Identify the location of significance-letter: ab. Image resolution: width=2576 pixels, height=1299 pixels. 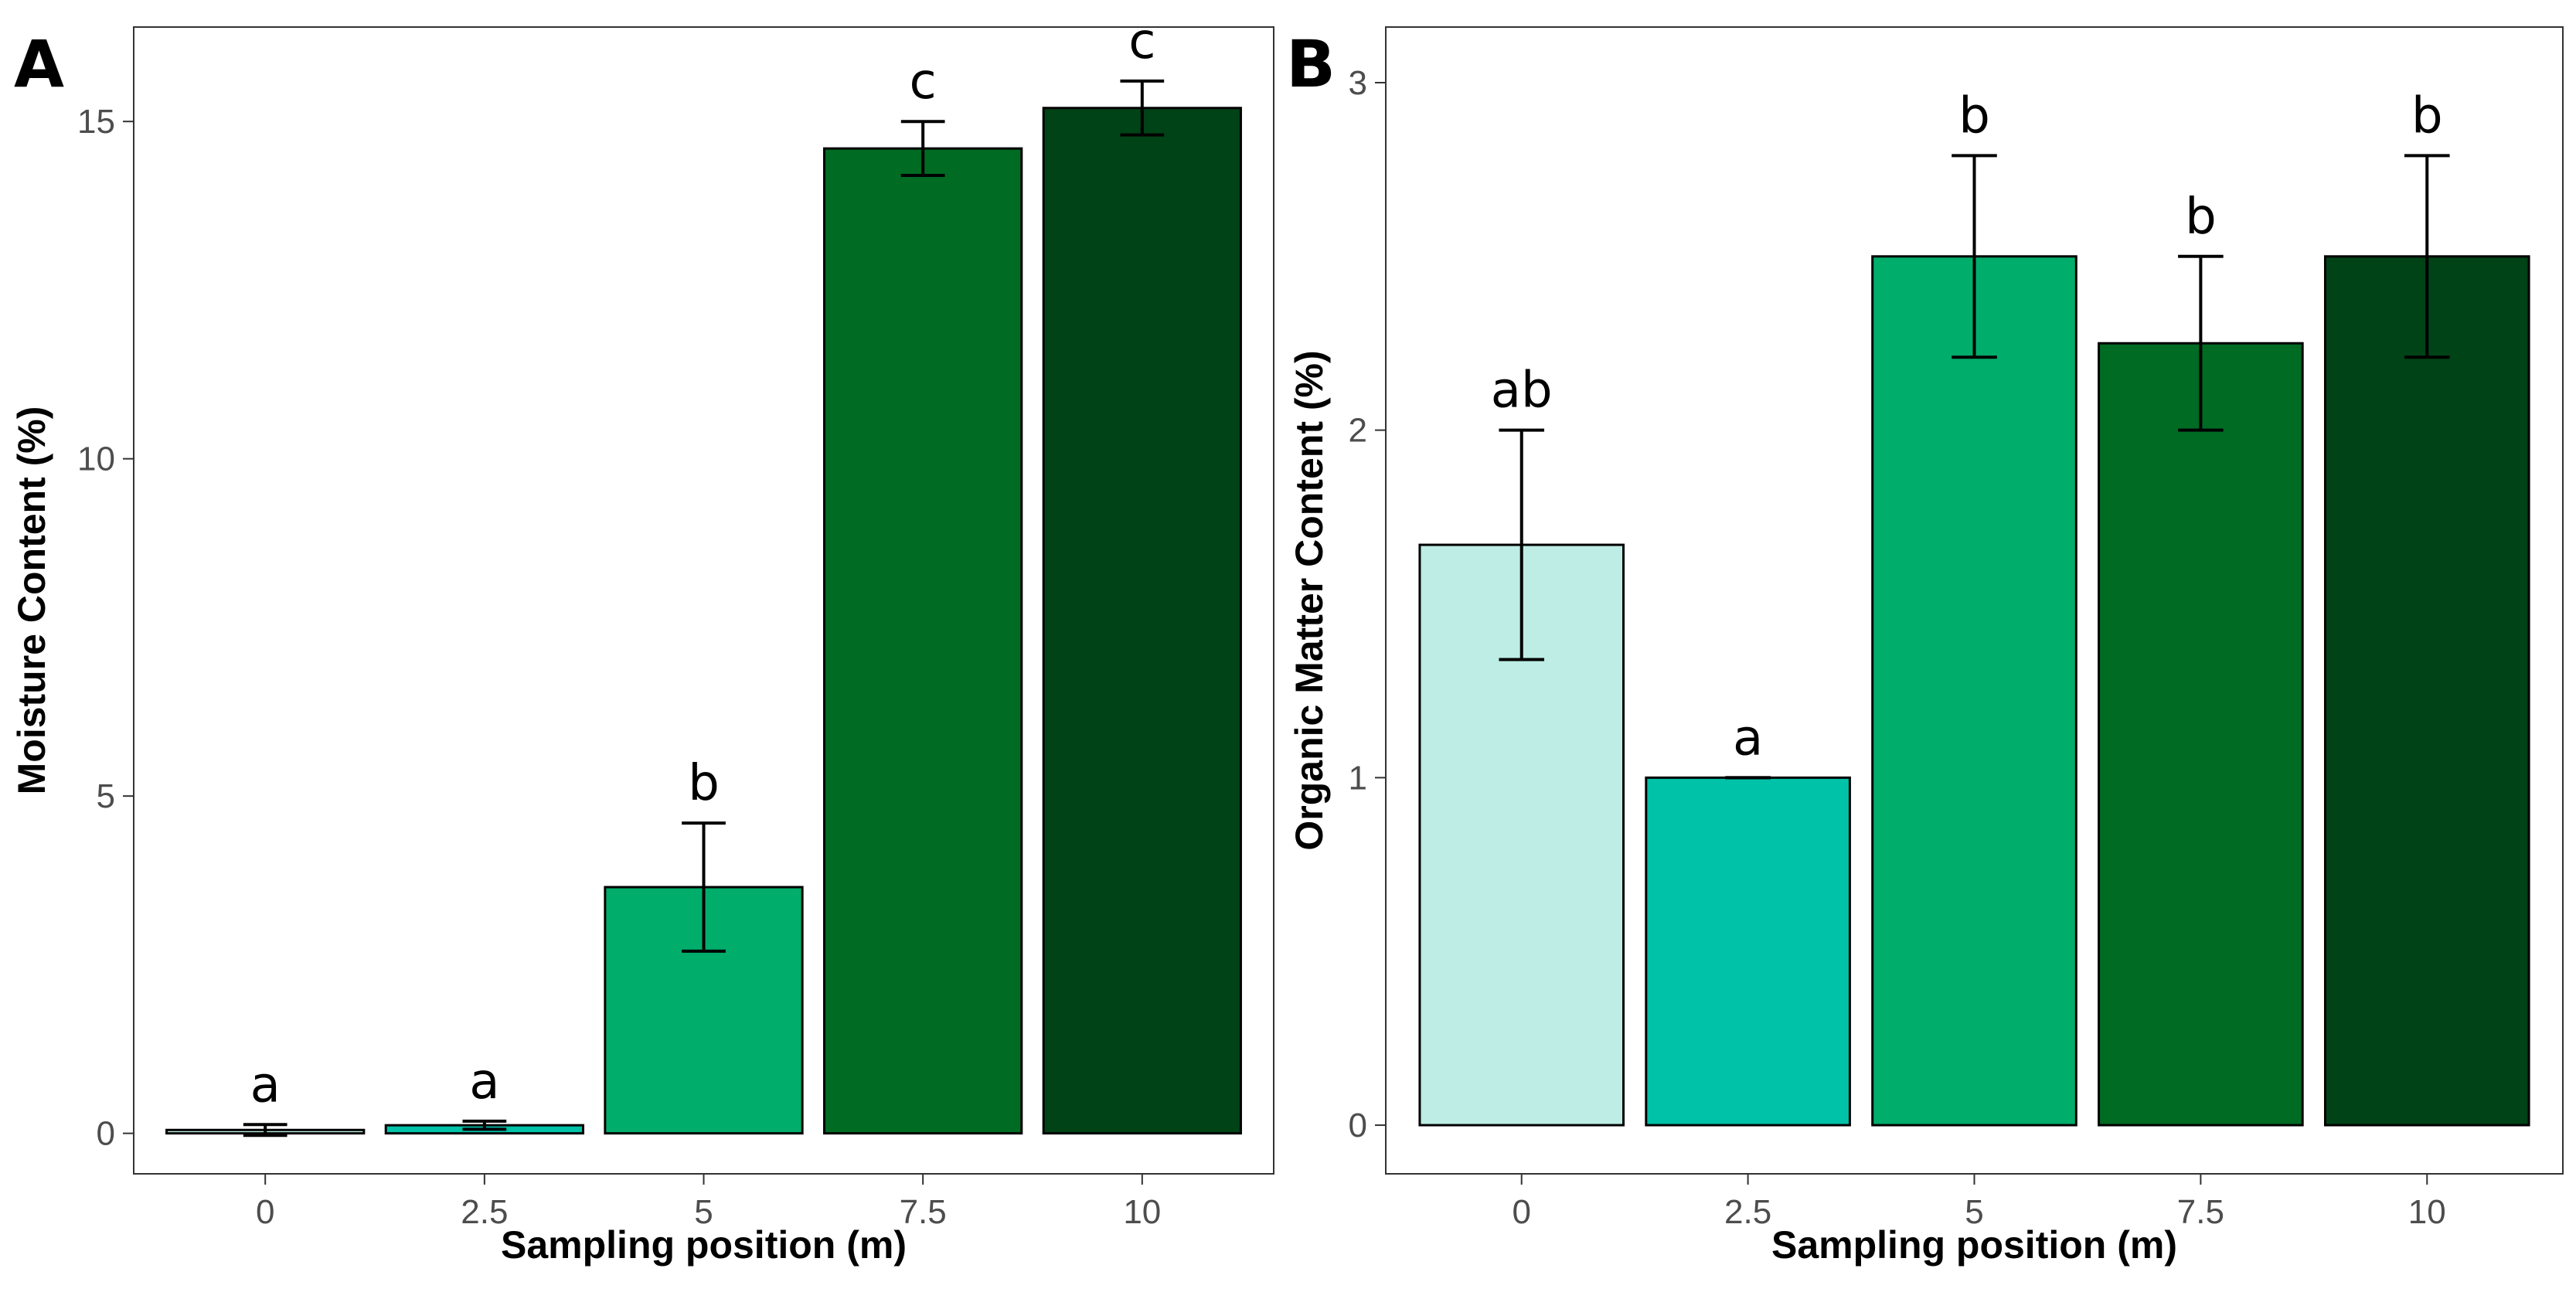
(1522, 391).